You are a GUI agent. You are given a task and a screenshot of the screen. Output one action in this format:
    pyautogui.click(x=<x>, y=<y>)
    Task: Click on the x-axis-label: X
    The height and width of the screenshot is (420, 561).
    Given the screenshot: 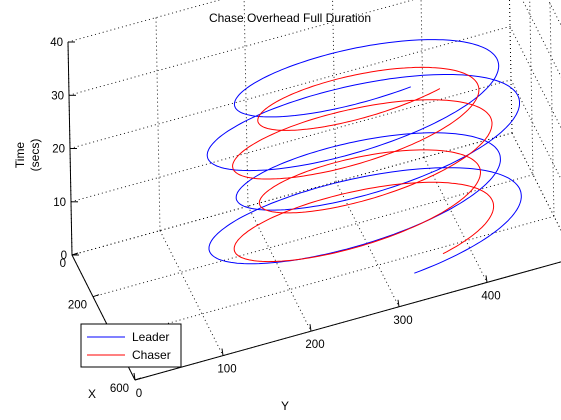 What is the action you would take?
    pyautogui.click(x=92, y=394)
    